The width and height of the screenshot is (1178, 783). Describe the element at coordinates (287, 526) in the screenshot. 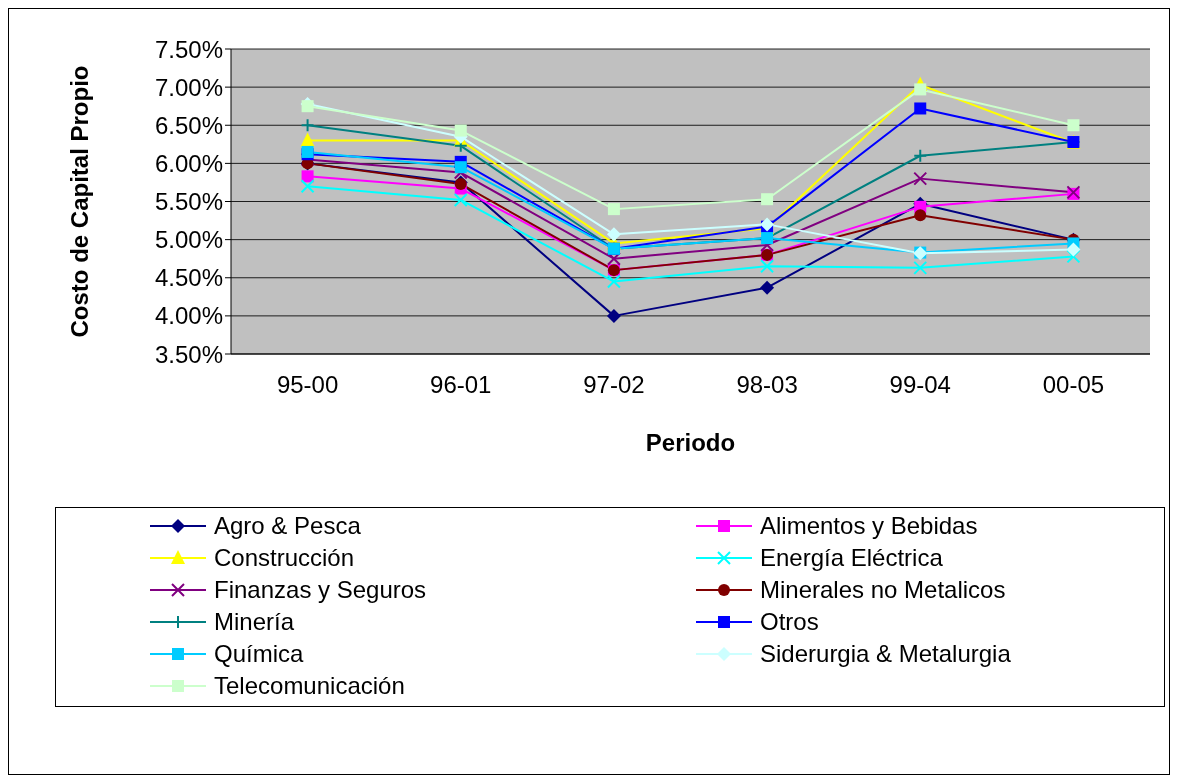

I see `legend-label: Agro & Pesca` at that location.